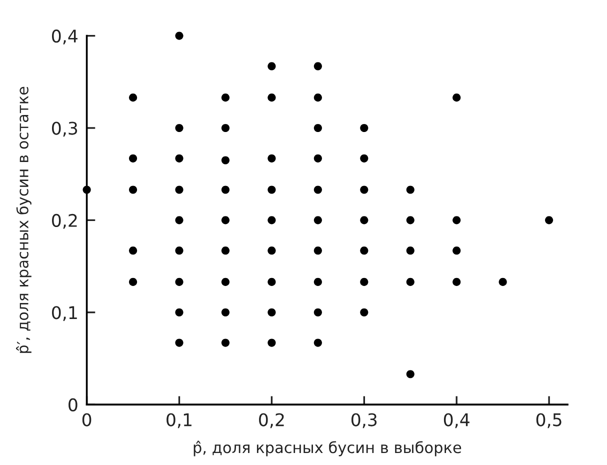 Image resolution: width=607 pixels, height=465 pixels. Describe the element at coordinates (364, 420) in the screenshot. I see `x-tick-label: 0,3` at that location.